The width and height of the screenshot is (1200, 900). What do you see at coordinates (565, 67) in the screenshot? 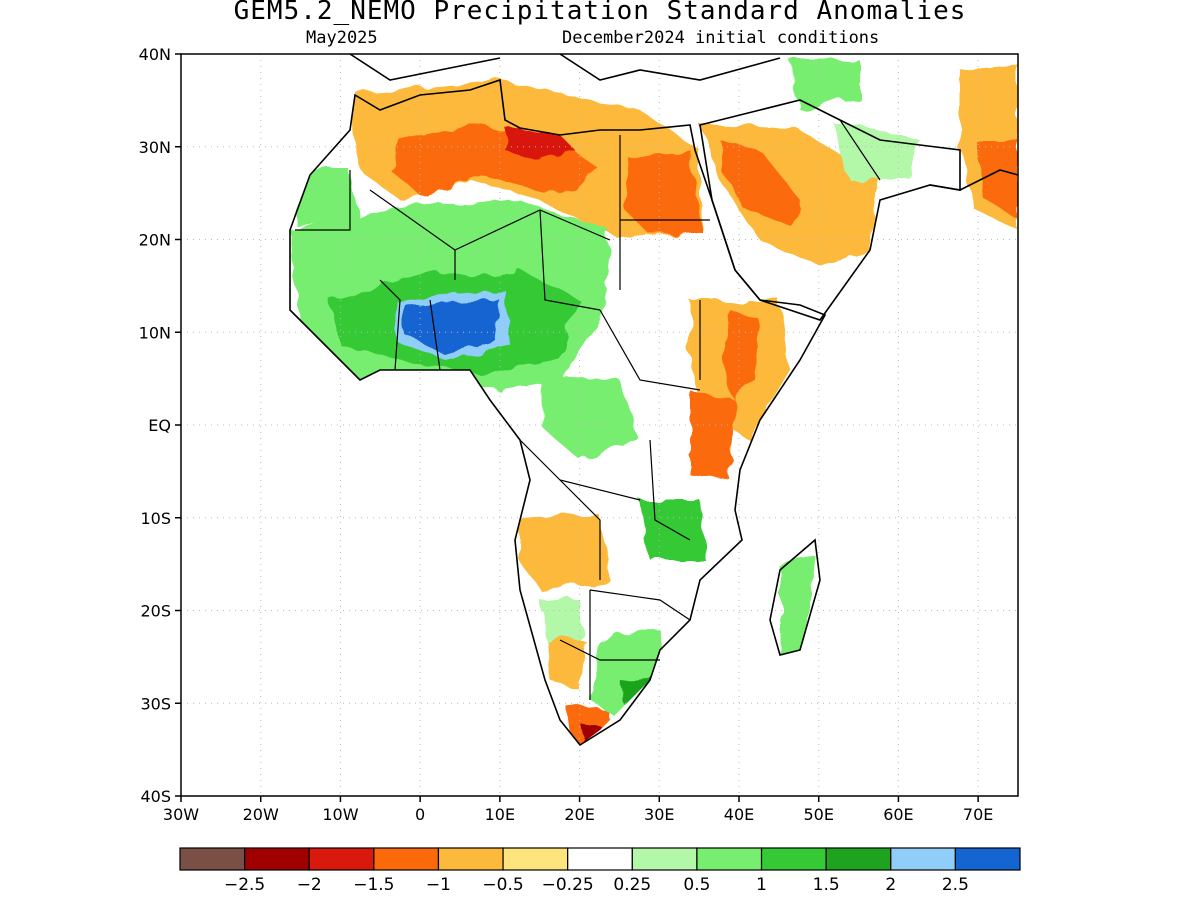
I see `mediterranean-north` at bounding box center [565, 67].